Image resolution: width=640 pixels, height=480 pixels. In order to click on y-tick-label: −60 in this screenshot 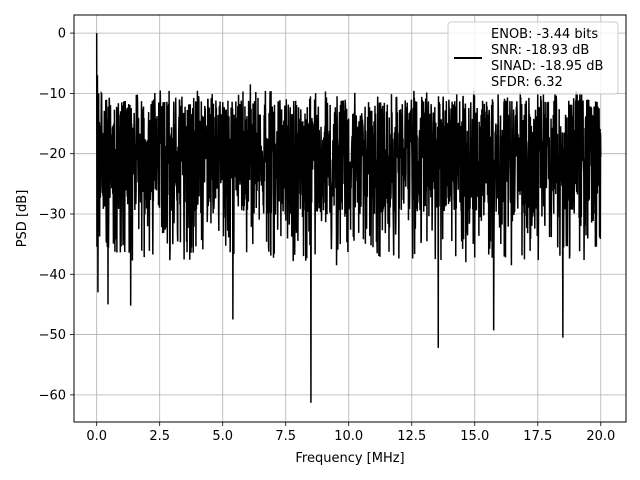, I will do `click(52, 395)`.